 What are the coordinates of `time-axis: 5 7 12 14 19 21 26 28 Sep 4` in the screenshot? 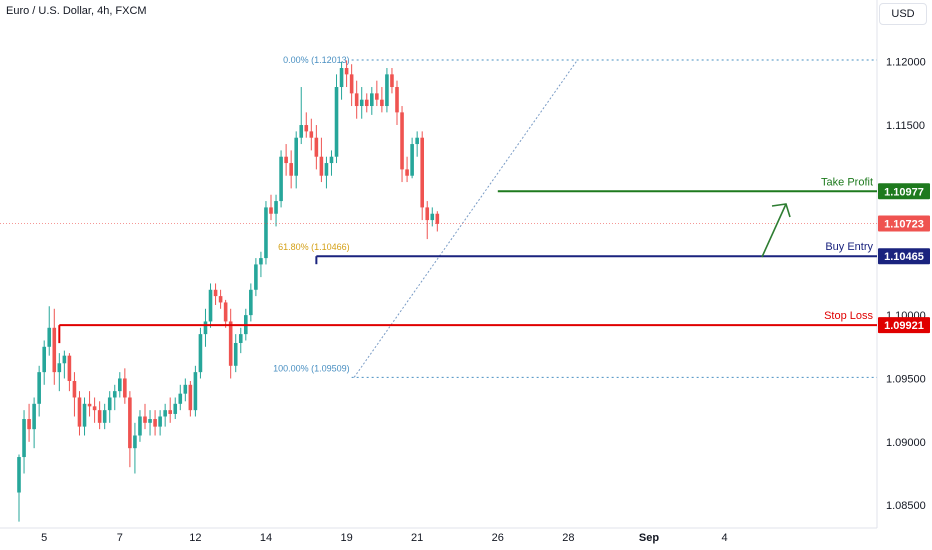 It's located at (438, 535).